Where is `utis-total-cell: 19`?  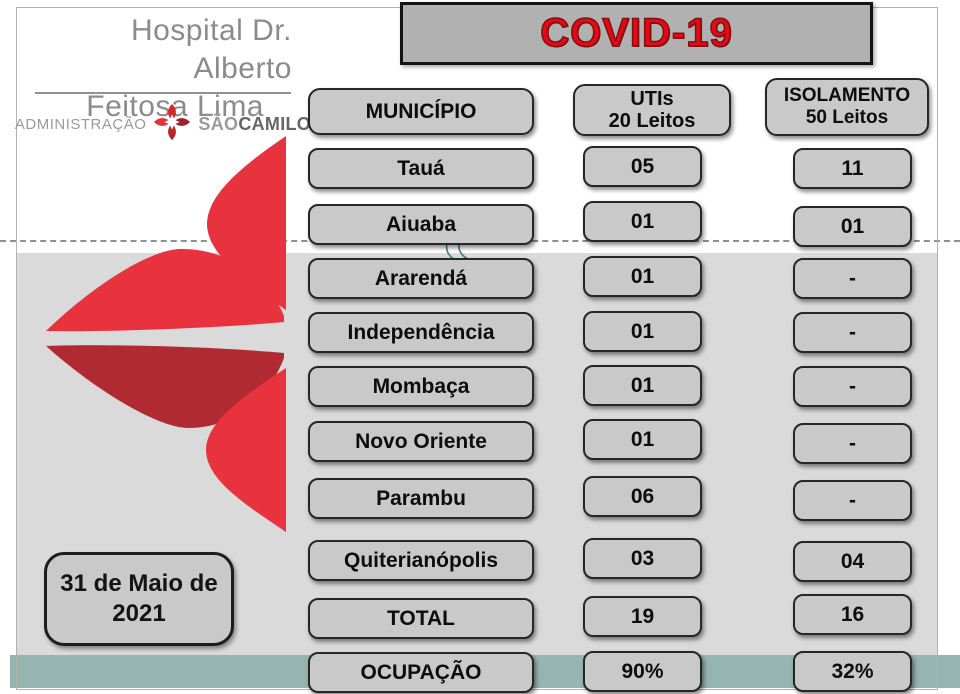
utis-total-cell: 19 is located at coordinates (642, 616).